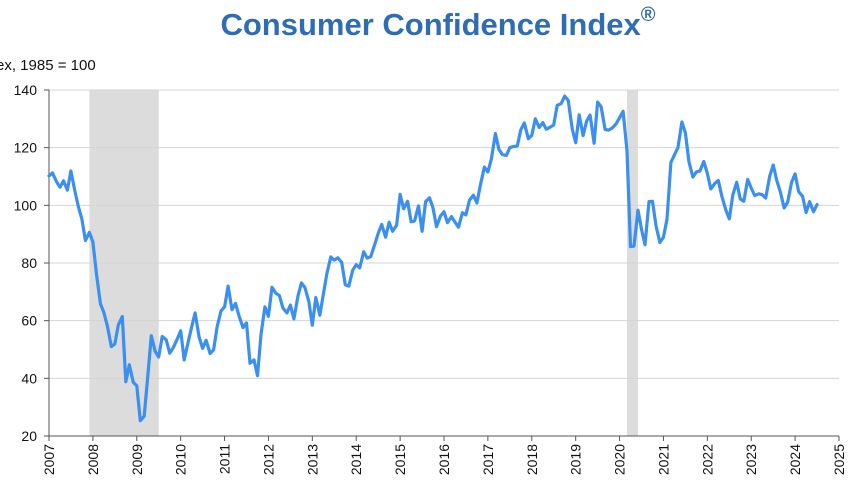  I want to click on x-tick-label-2016: 2016, so click(444, 459).